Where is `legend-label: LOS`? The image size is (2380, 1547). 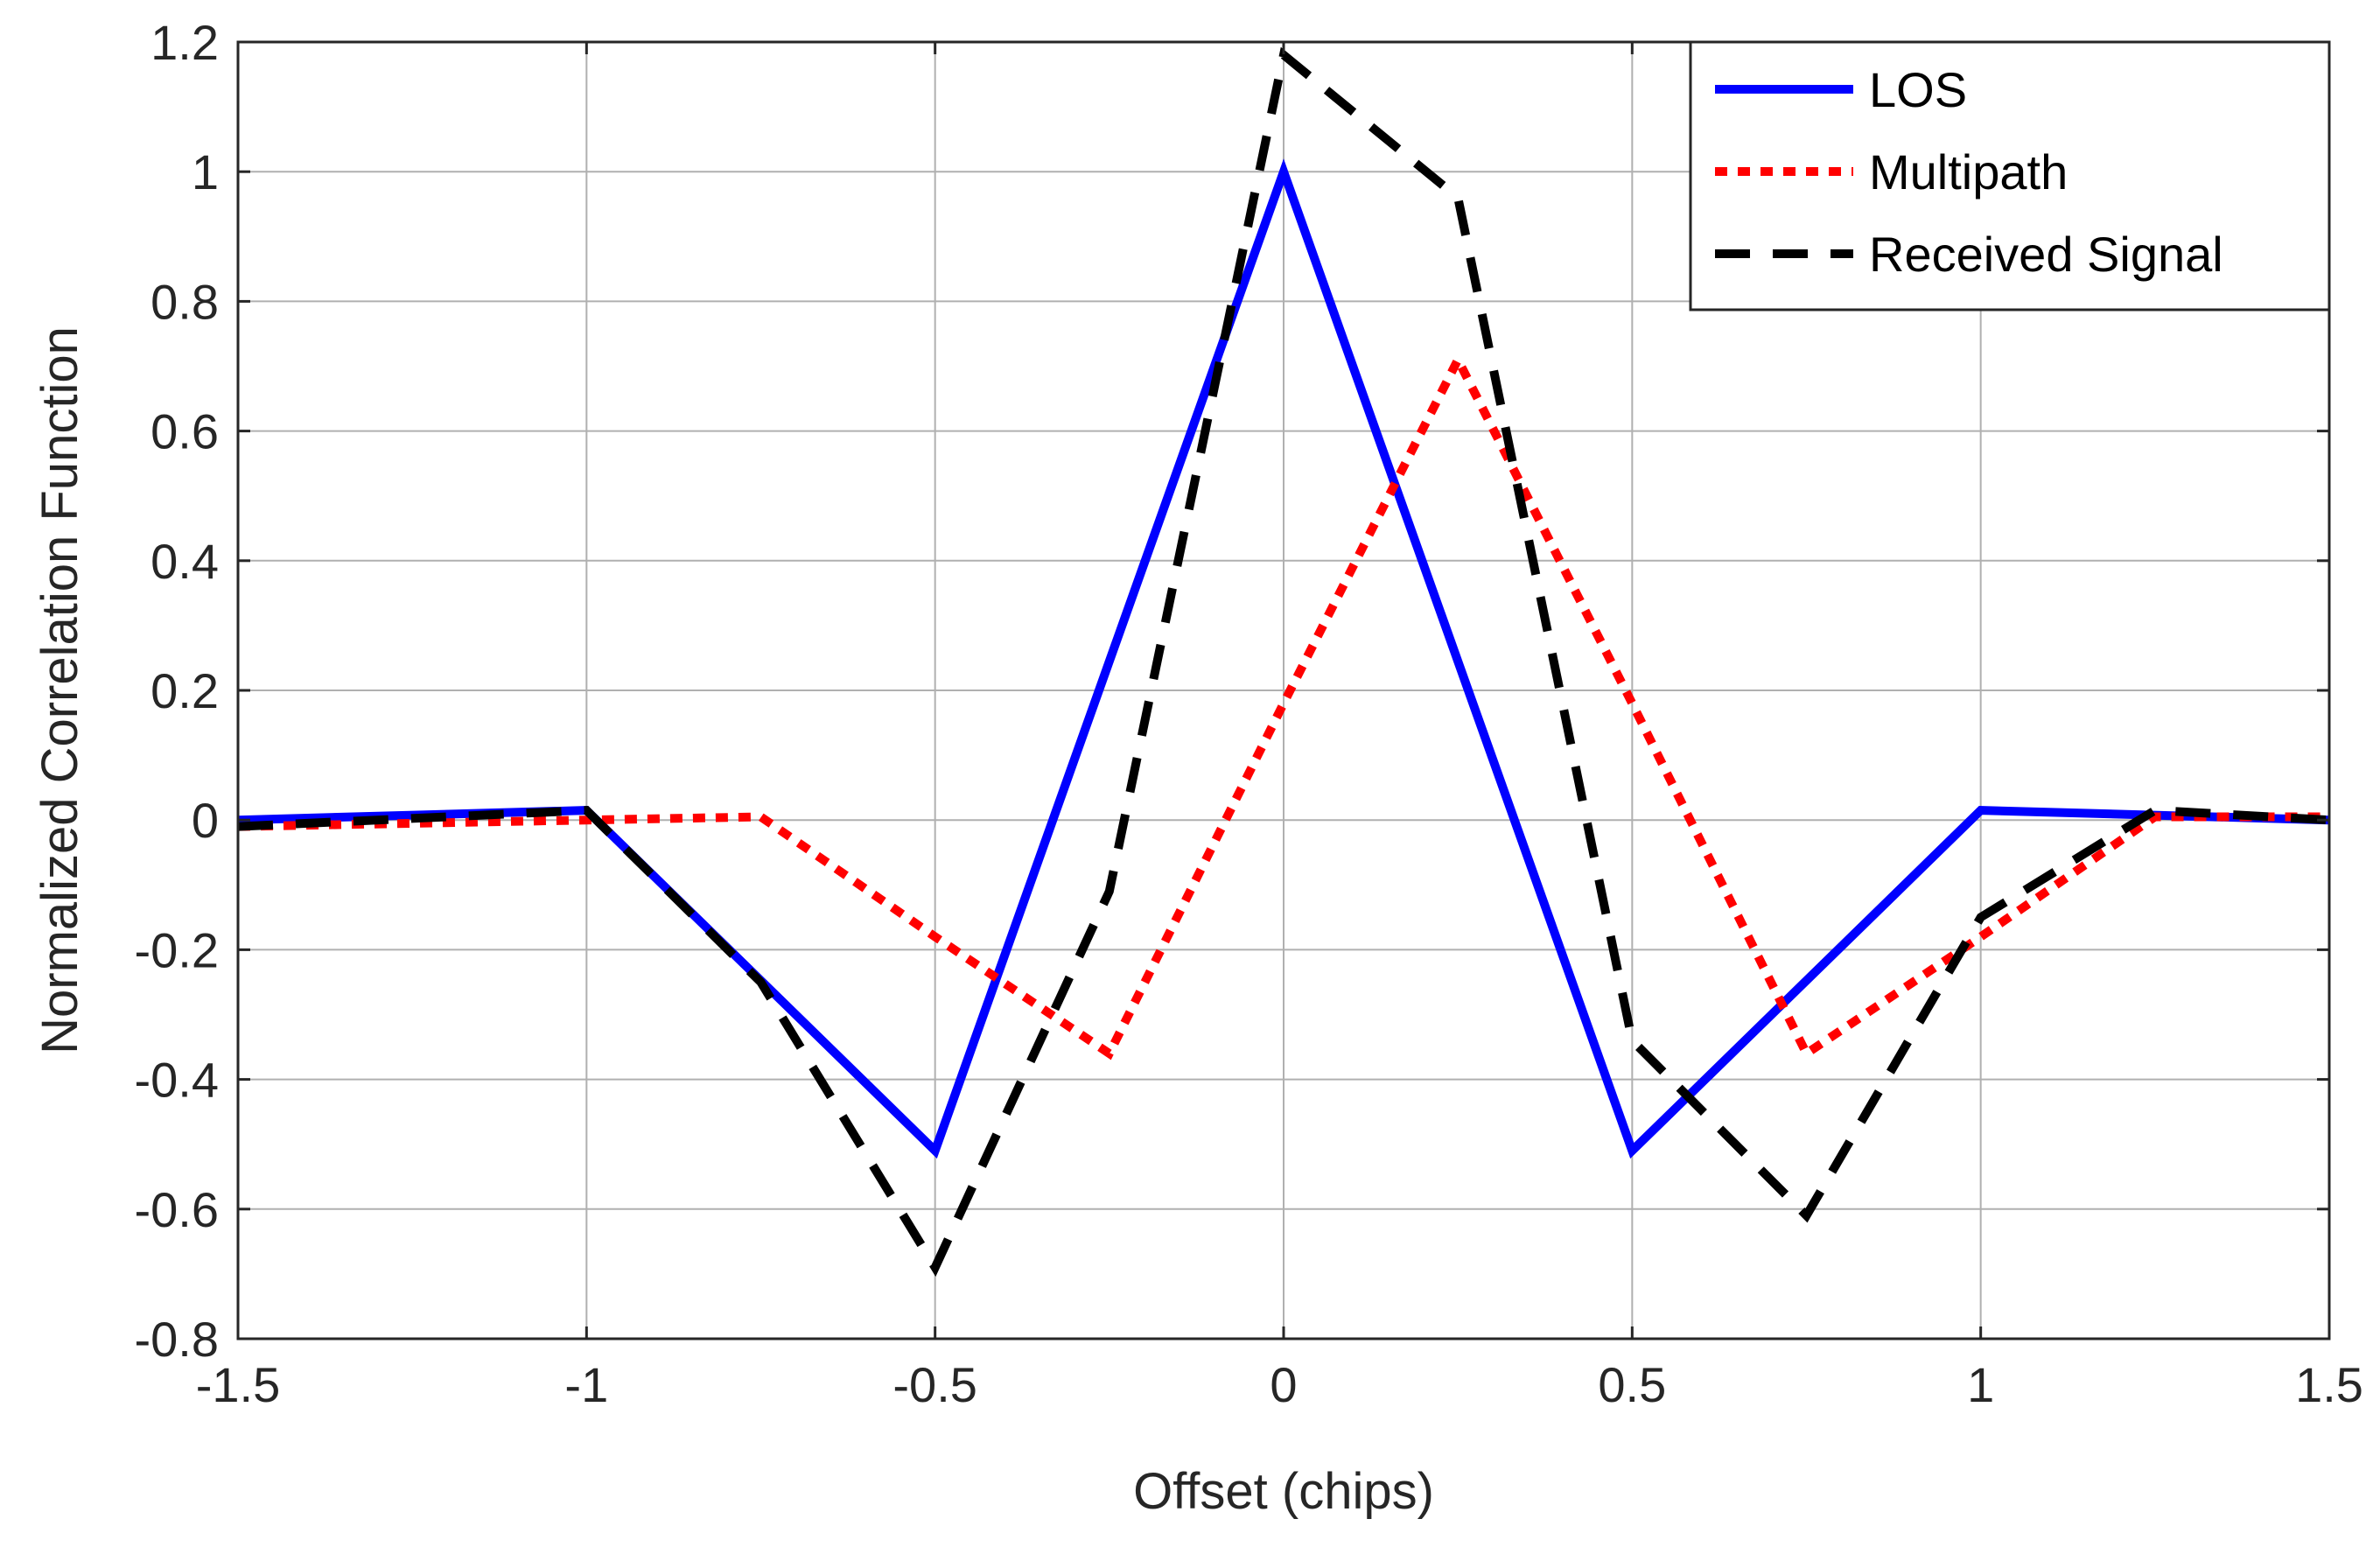 legend-label: LOS is located at coordinates (1918, 89).